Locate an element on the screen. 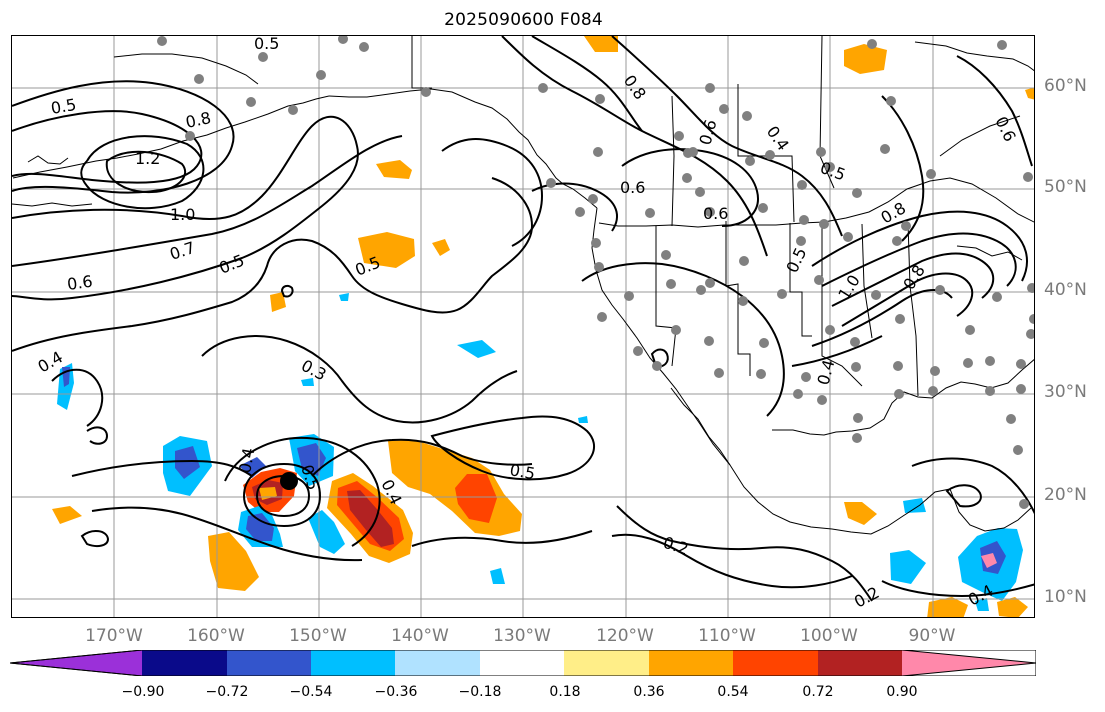 Image resolution: width=1105 pixels, height=712 pixels. latitude-label: 40°N is located at coordinates (1065, 290).